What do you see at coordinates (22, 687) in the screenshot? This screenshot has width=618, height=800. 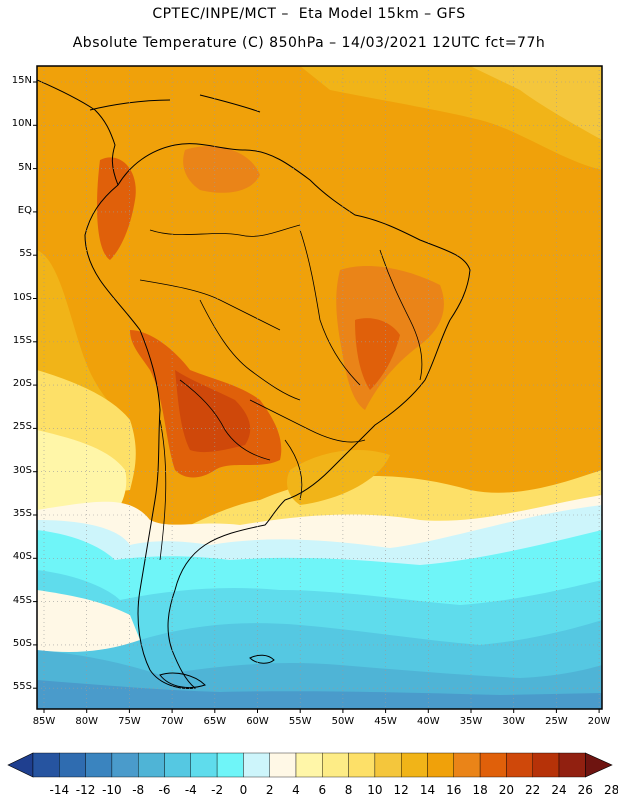 I see `latitude-label: 55S` at bounding box center [22, 687].